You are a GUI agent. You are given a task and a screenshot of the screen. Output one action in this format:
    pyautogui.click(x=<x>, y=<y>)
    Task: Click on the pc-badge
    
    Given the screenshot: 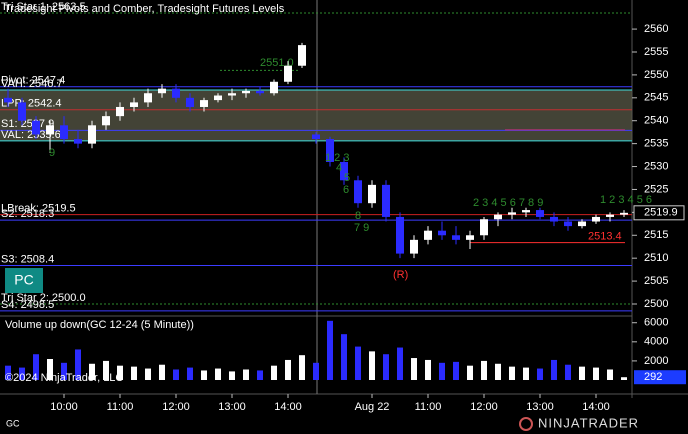 What is the action you would take?
    pyautogui.click(x=24, y=280)
    